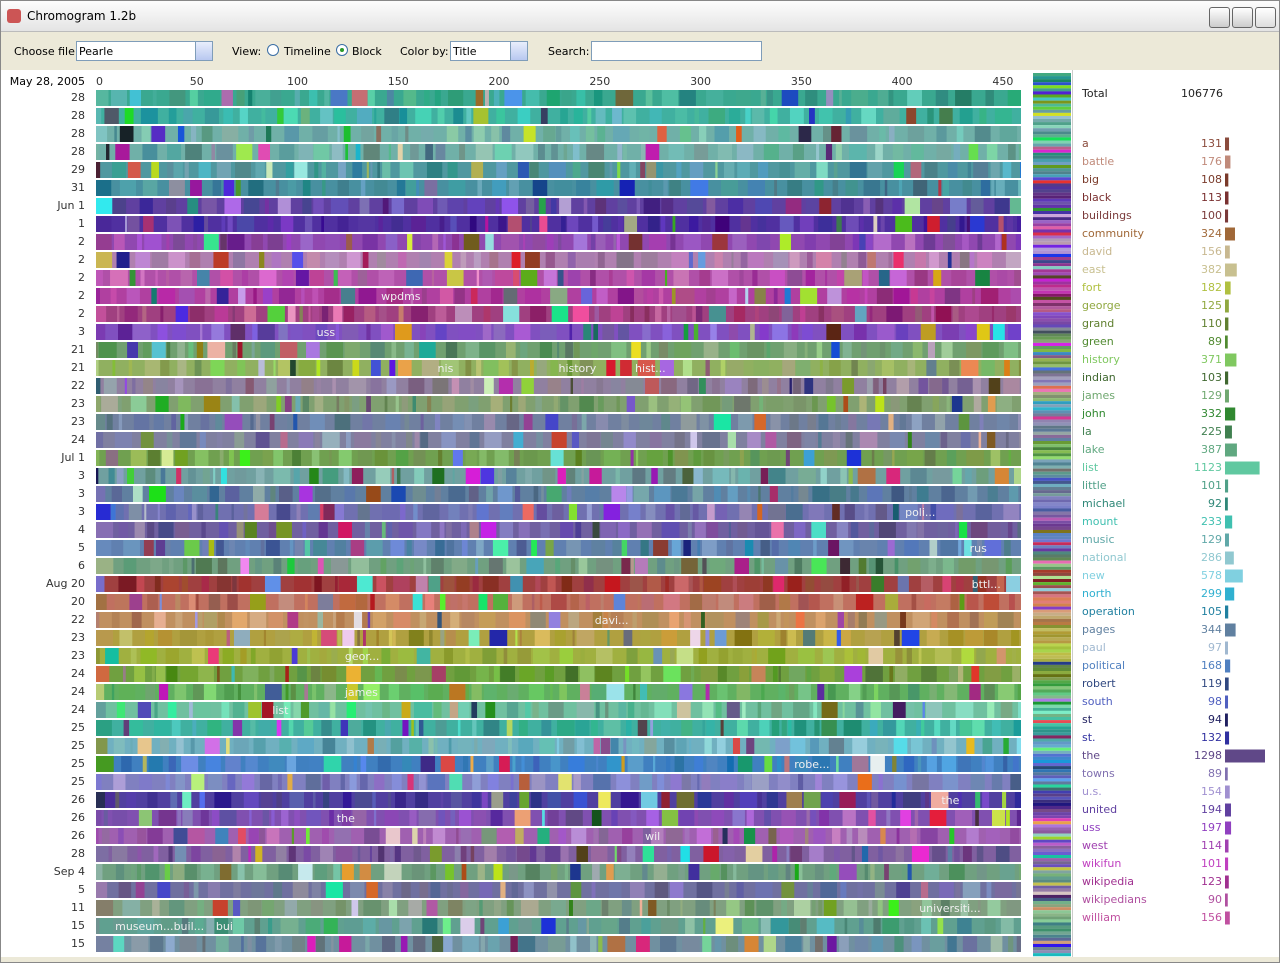 Image resolution: width=1280 pixels, height=963 pixels. Describe the element at coordinates (1219, 17) in the screenshot. I see `minimize-button` at that location.